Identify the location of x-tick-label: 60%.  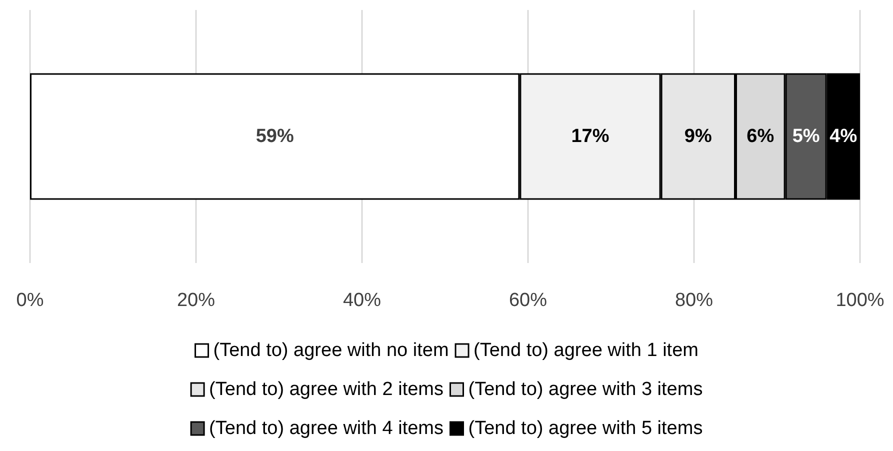
(528, 300).